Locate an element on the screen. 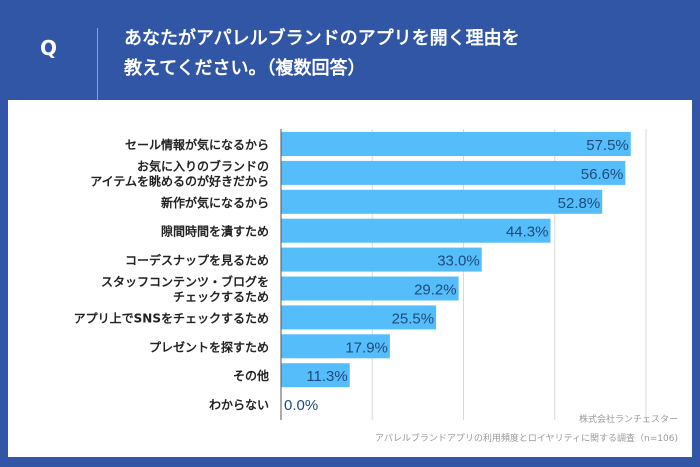 This screenshot has height=467, width=700. category-label: セール情報が気になるから is located at coordinates (197, 144).